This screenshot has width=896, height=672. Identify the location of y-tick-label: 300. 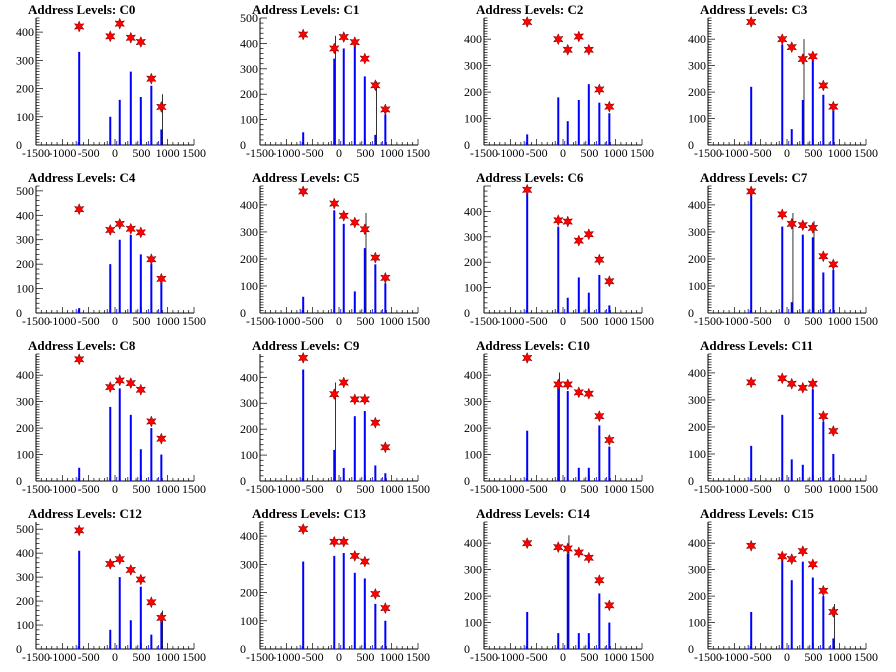
(249, 232).